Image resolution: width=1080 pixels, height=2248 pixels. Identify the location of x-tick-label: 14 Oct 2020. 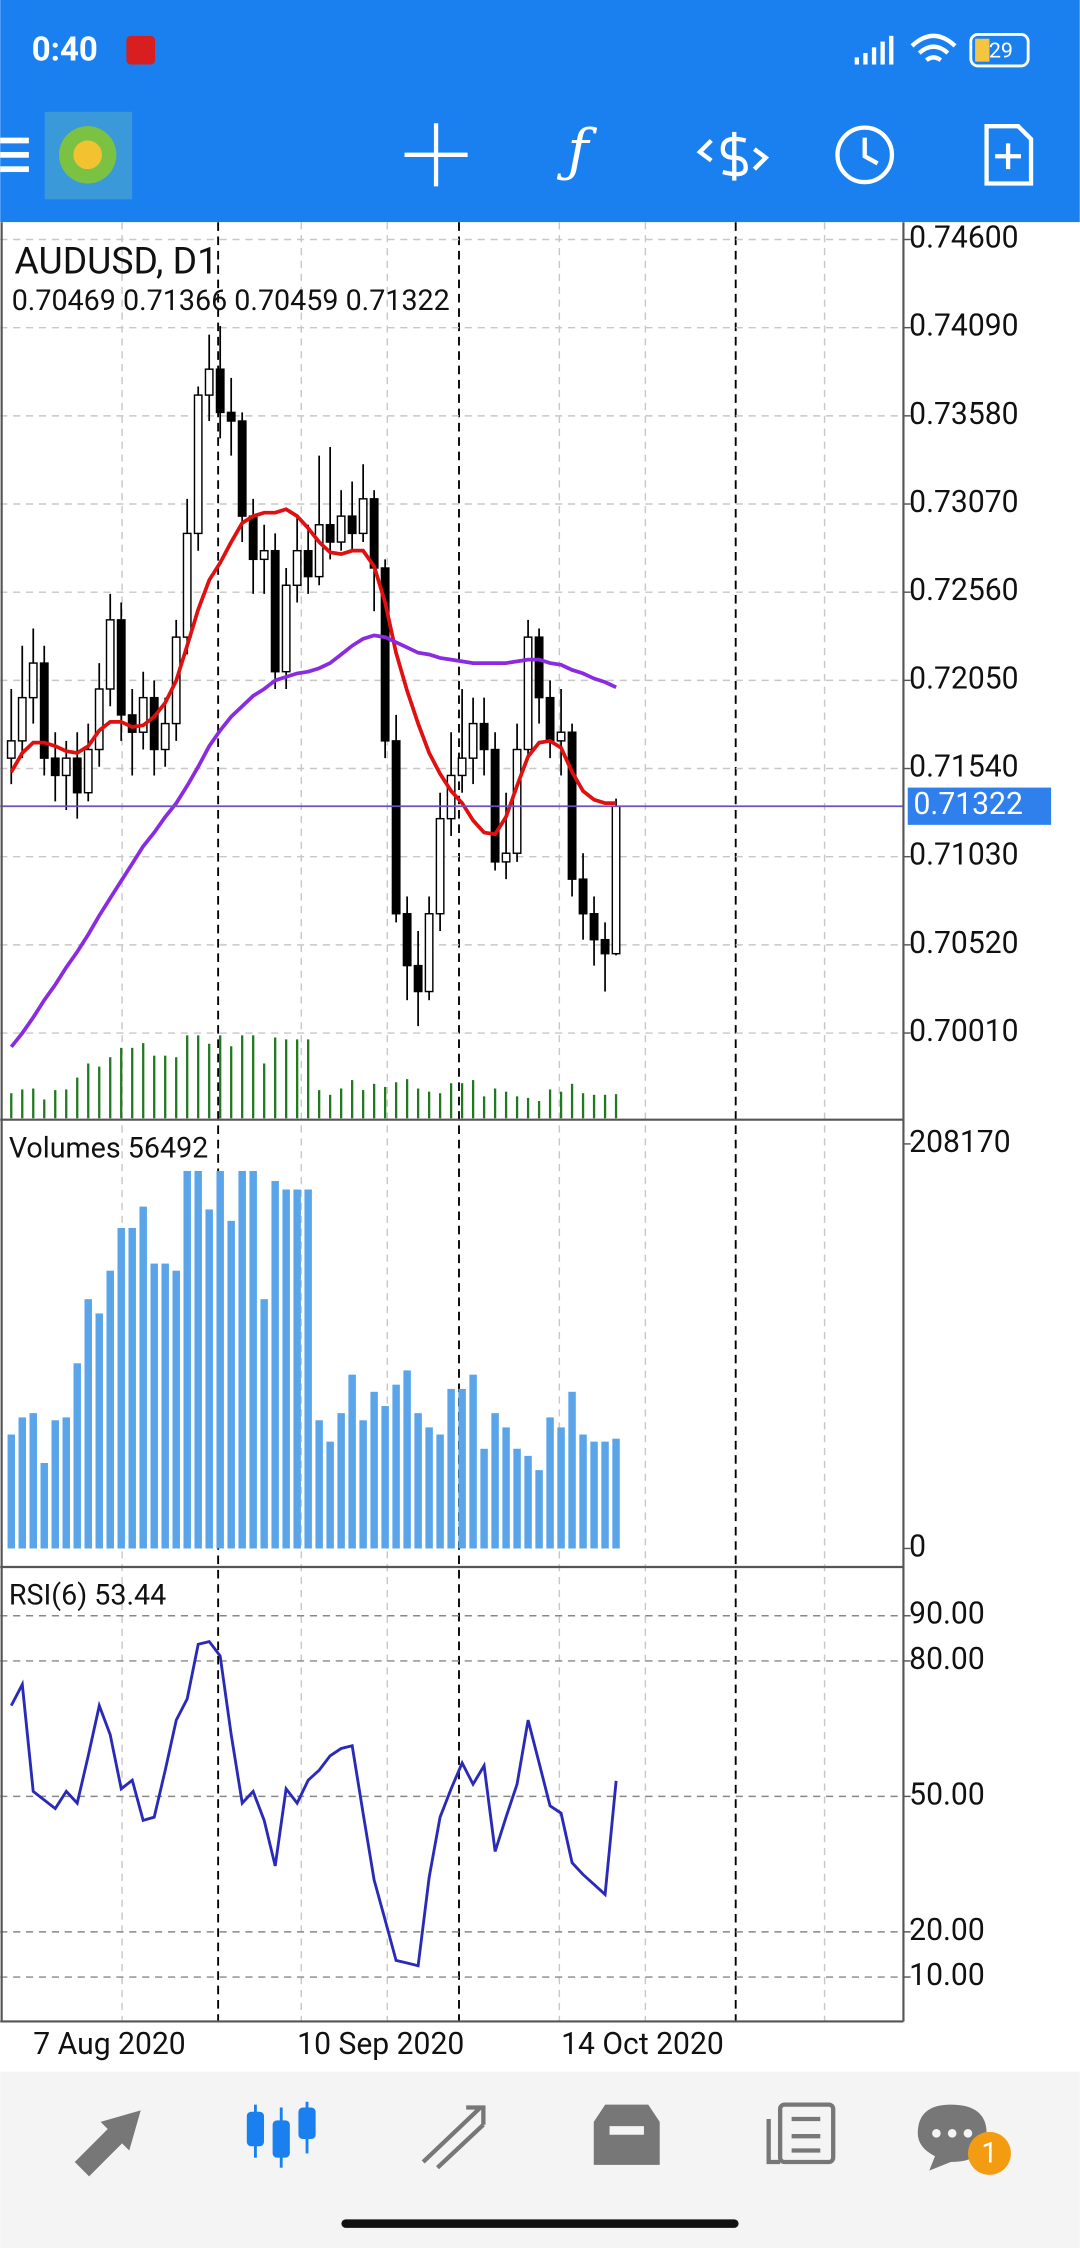
(642, 2044).